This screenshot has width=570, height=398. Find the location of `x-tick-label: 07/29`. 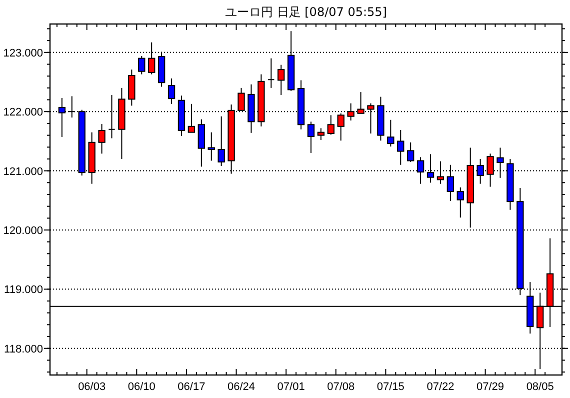

x-tick-label: 07/29 is located at coordinates (490, 387).